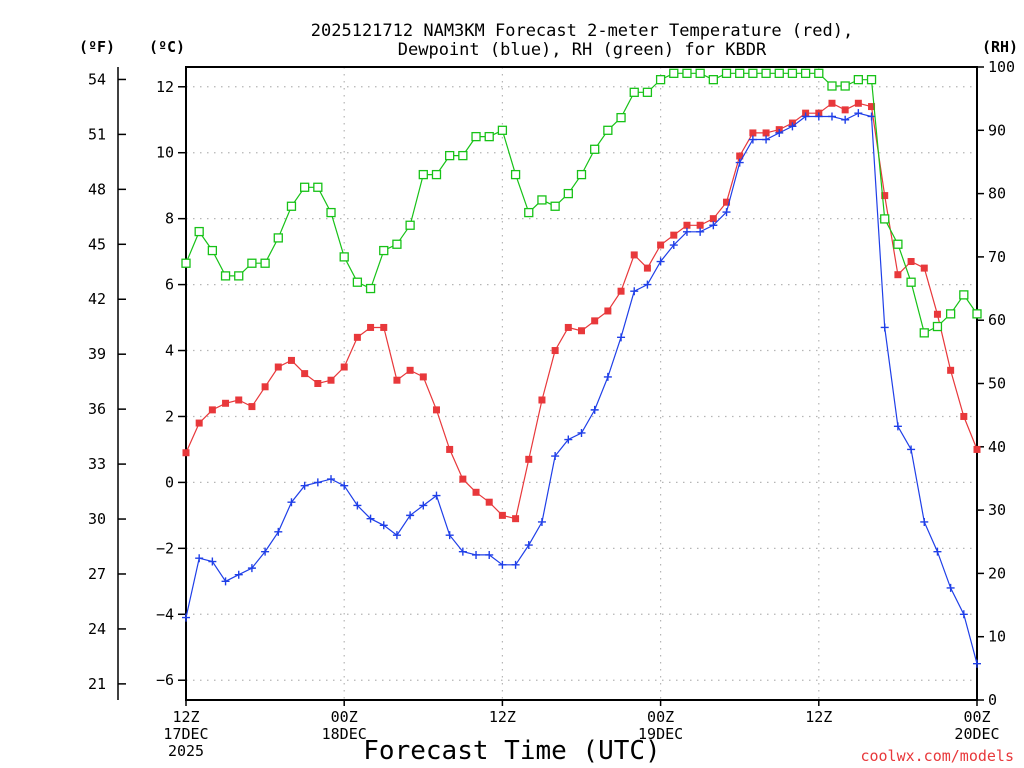  I want to click on rh-tick-label: 60, so click(997, 320).